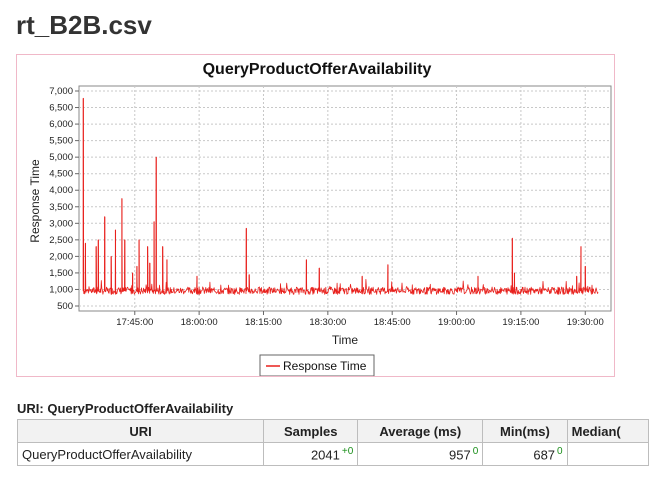 The height and width of the screenshot is (477, 649). What do you see at coordinates (607, 431) in the screenshot?
I see `column-header-median: Median(` at bounding box center [607, 431].